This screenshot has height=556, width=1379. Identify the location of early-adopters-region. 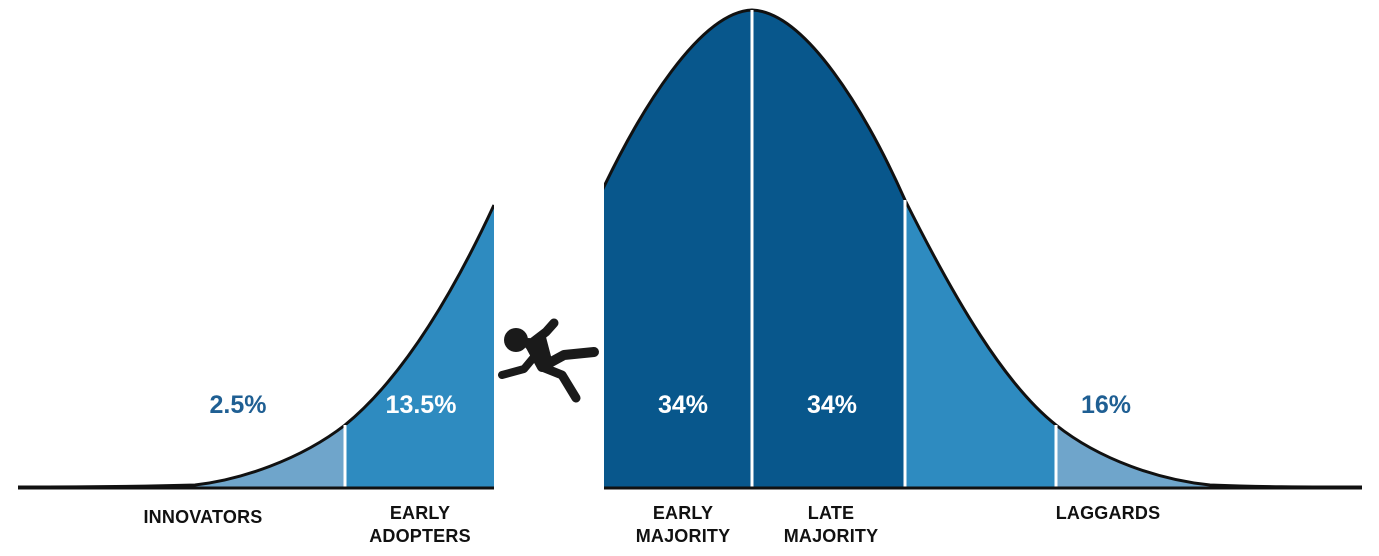
(419, 346).